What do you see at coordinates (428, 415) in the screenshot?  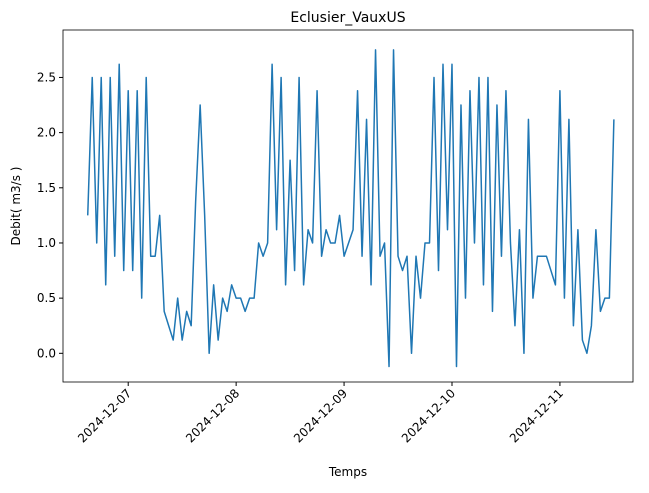 I see `x-tick-label: 2024-12-10` at bounding box center [428, 415].